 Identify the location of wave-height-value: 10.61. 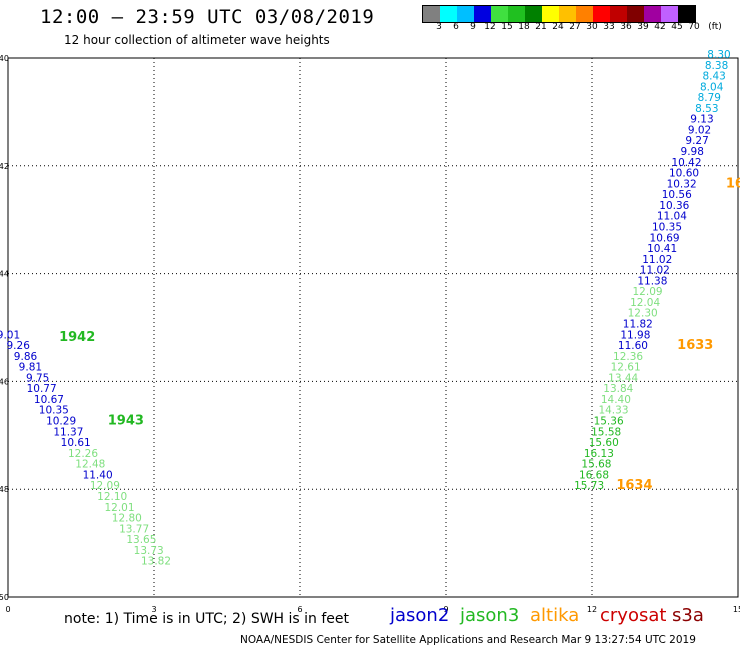
(76, 443).